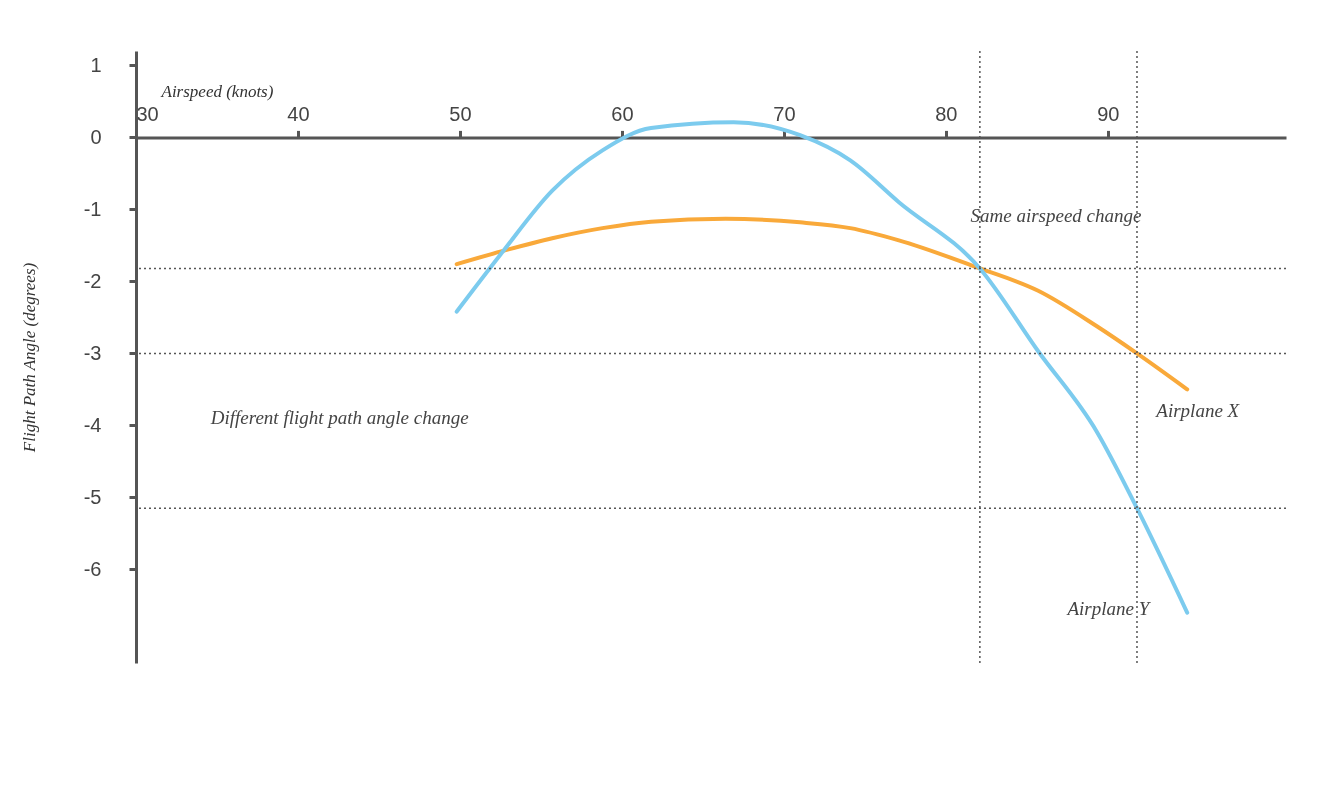 The image size is (1322, 800). What do you see at coordinates (217, 91) in the screenshot?
I see `x-axis-title: Airspeed (knots)` at bounding box center [217, 91].